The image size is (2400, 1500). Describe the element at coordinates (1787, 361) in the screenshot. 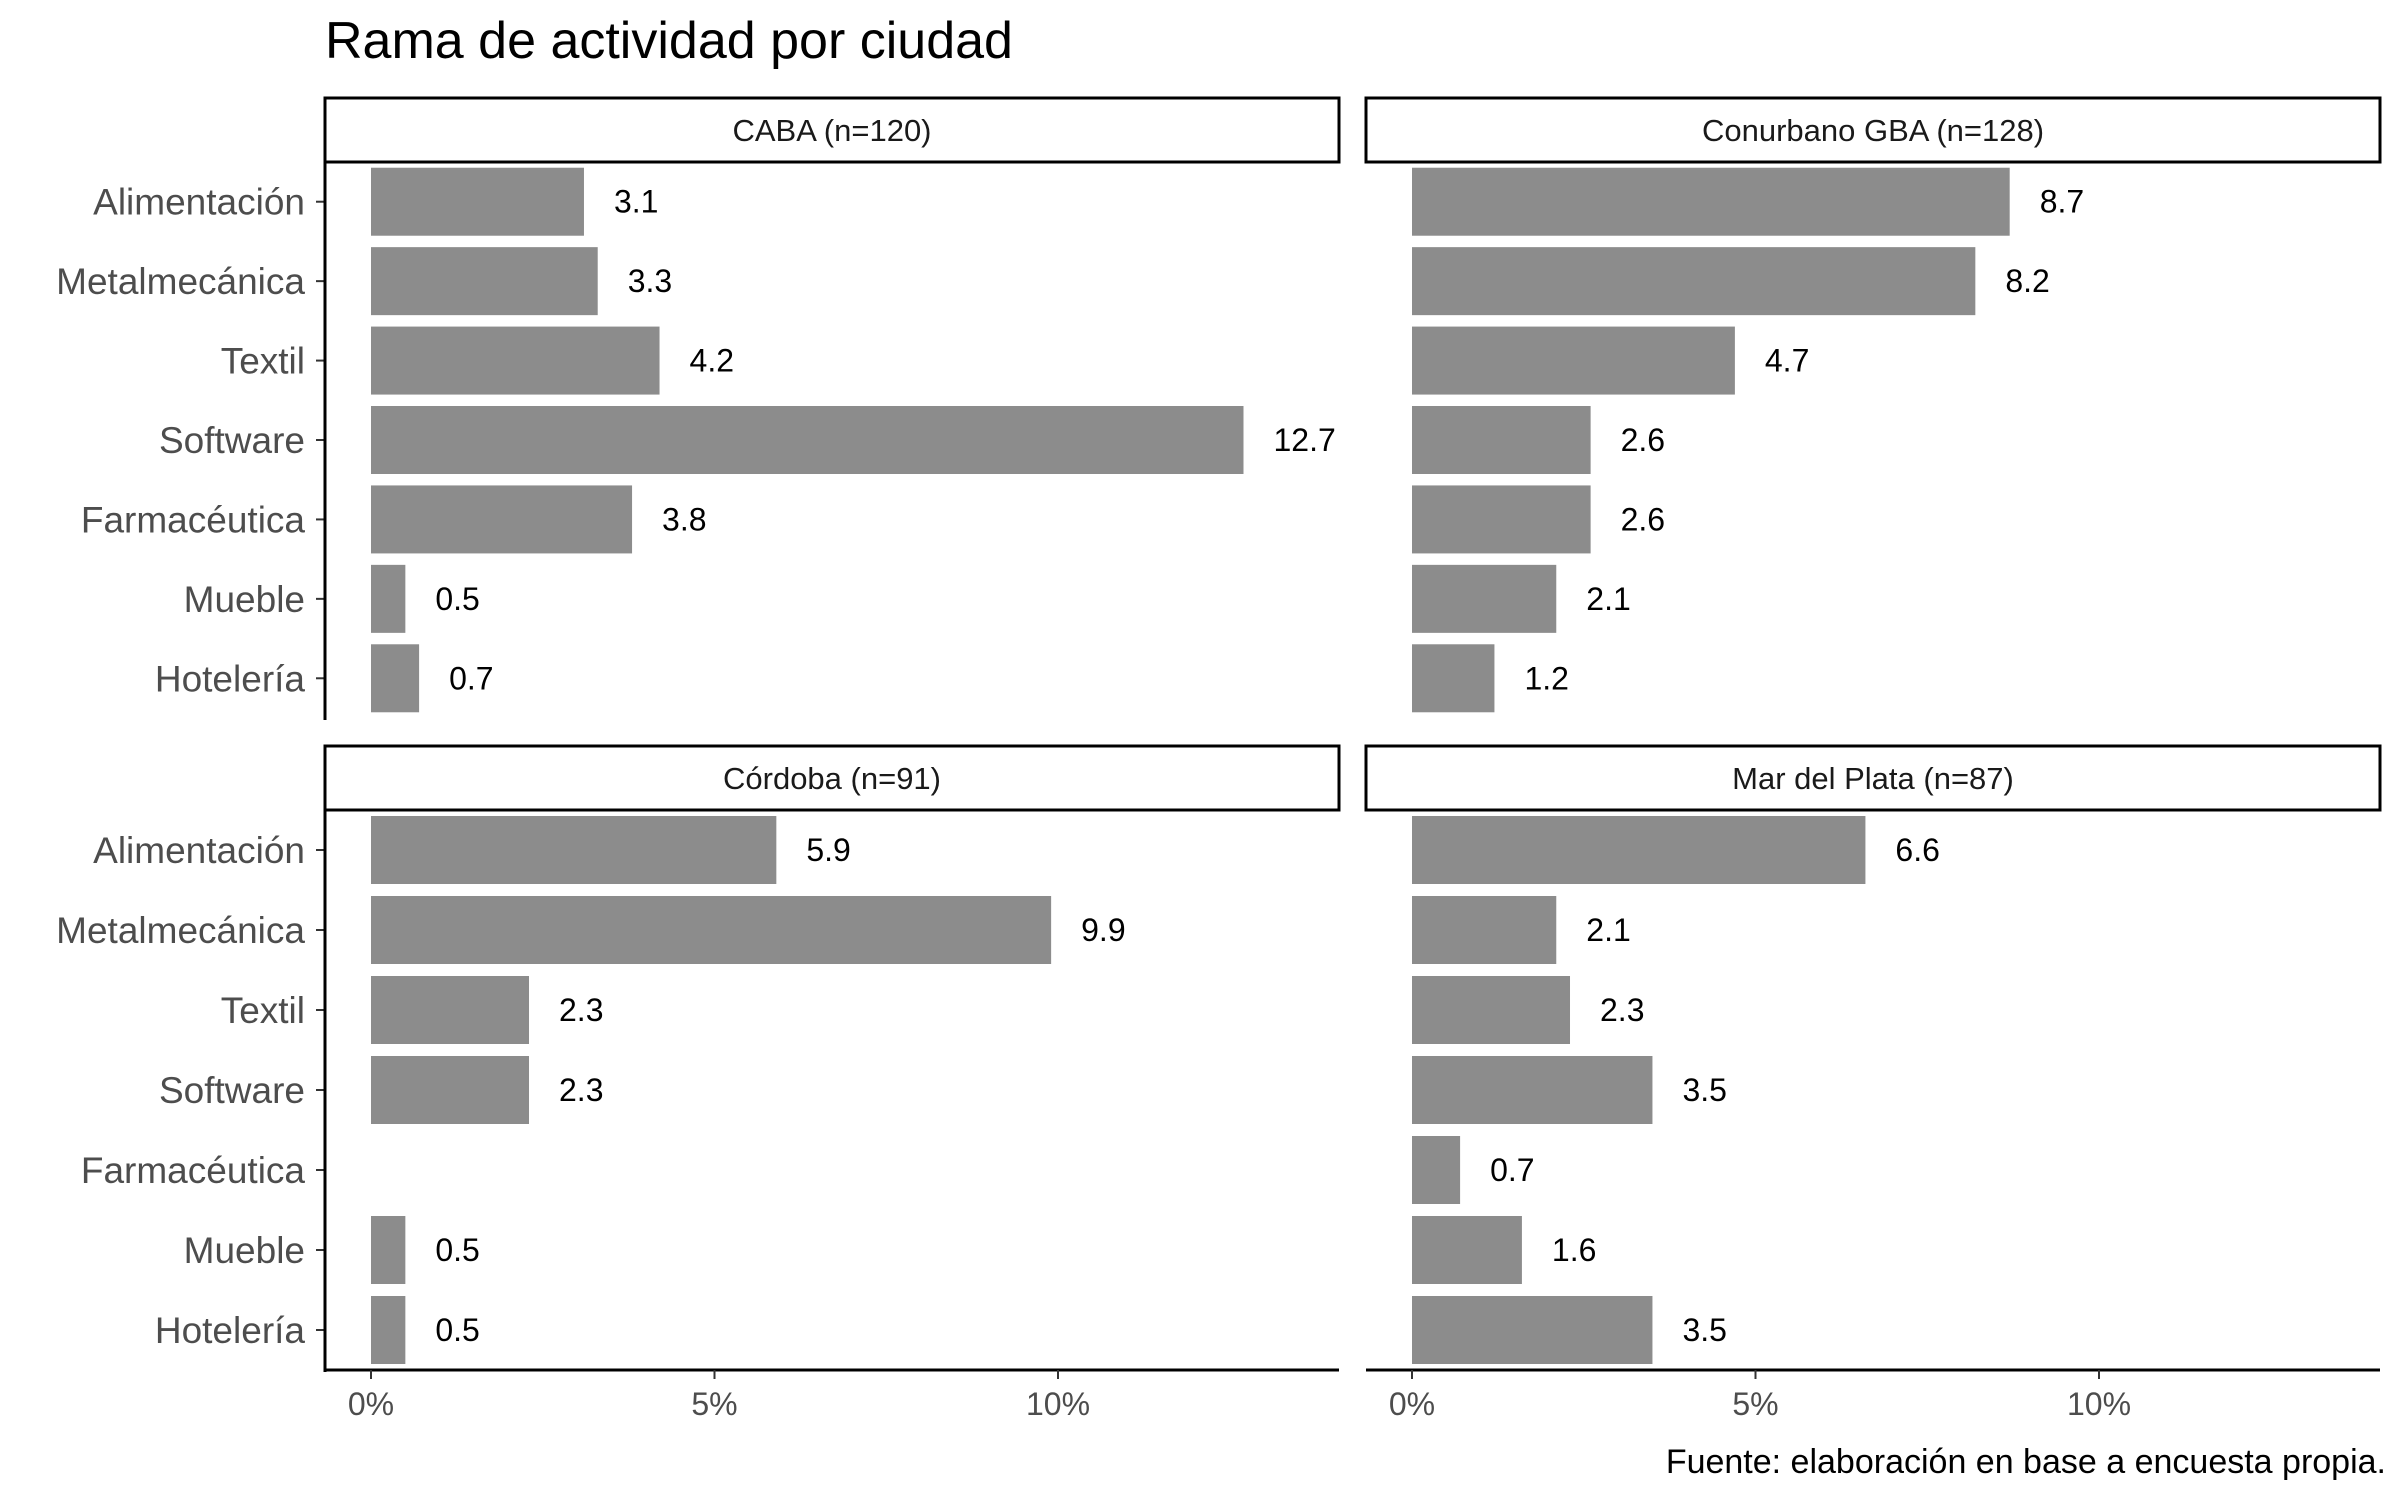

I see `data-label: 4.7` at that location.